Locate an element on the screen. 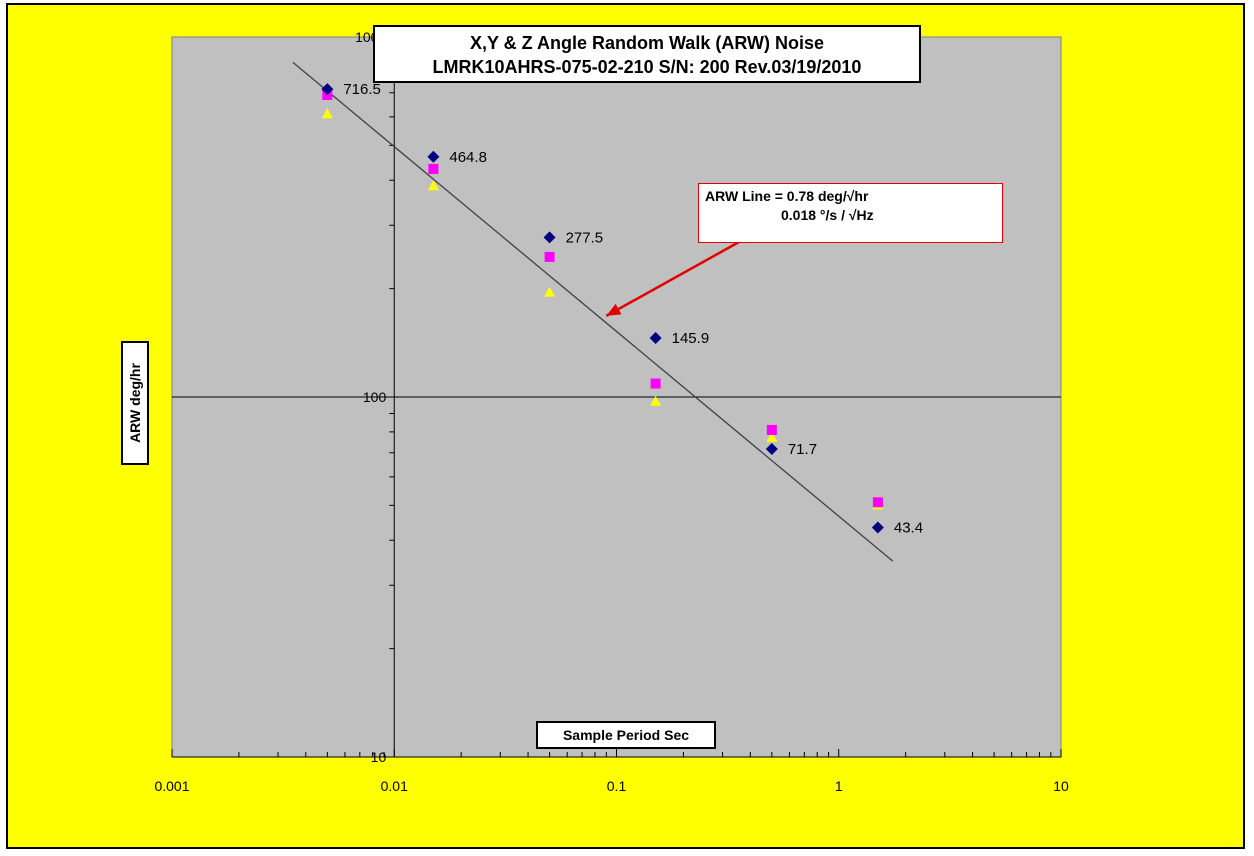  data-label: 145.9 is located at coordinates (691, 338).